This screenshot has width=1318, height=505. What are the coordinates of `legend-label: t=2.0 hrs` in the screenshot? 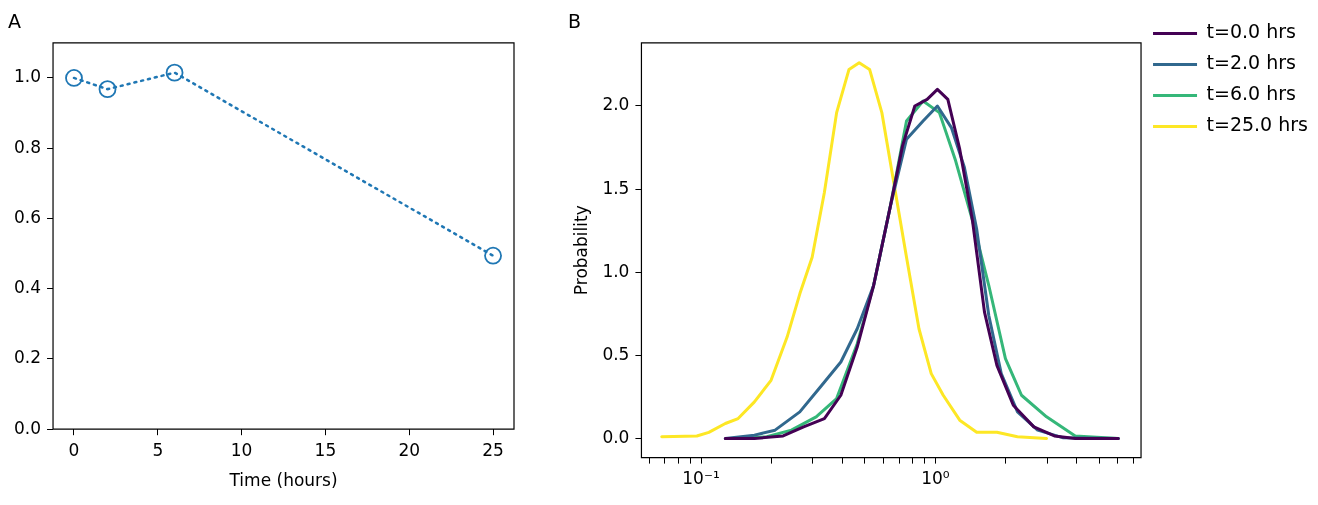 It's located at (1251, 62).